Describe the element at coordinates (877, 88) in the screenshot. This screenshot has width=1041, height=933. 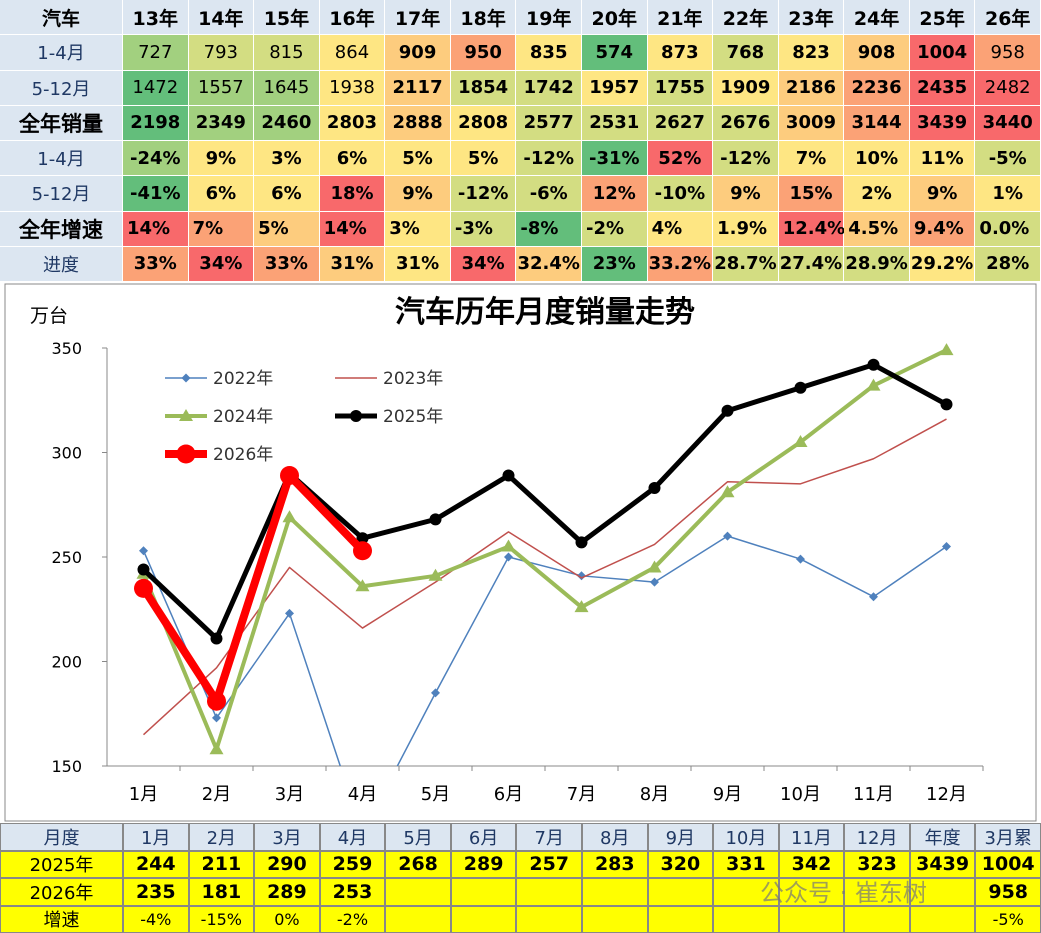
I see `cell: 2236` at that location.